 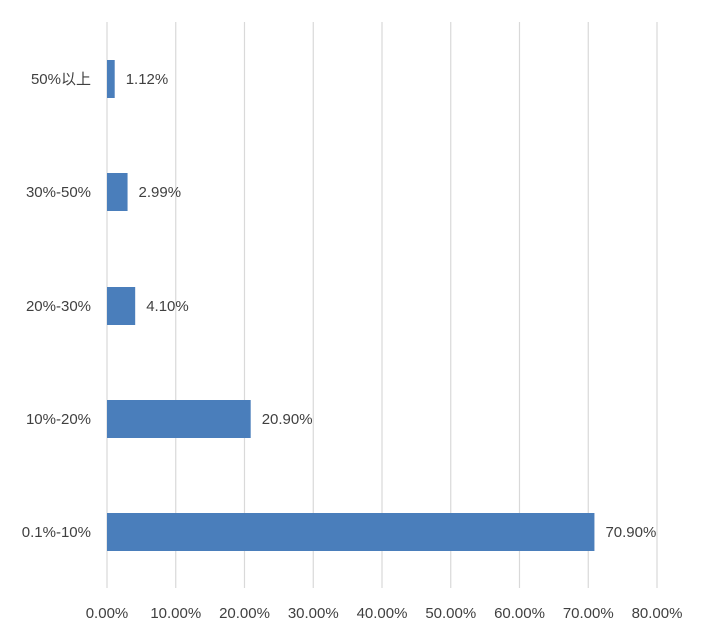 What do you see at coordinates (657, 613) in the screenshot?
I see `x-tick-label: 80.00%` at bounding box center [657, 613].